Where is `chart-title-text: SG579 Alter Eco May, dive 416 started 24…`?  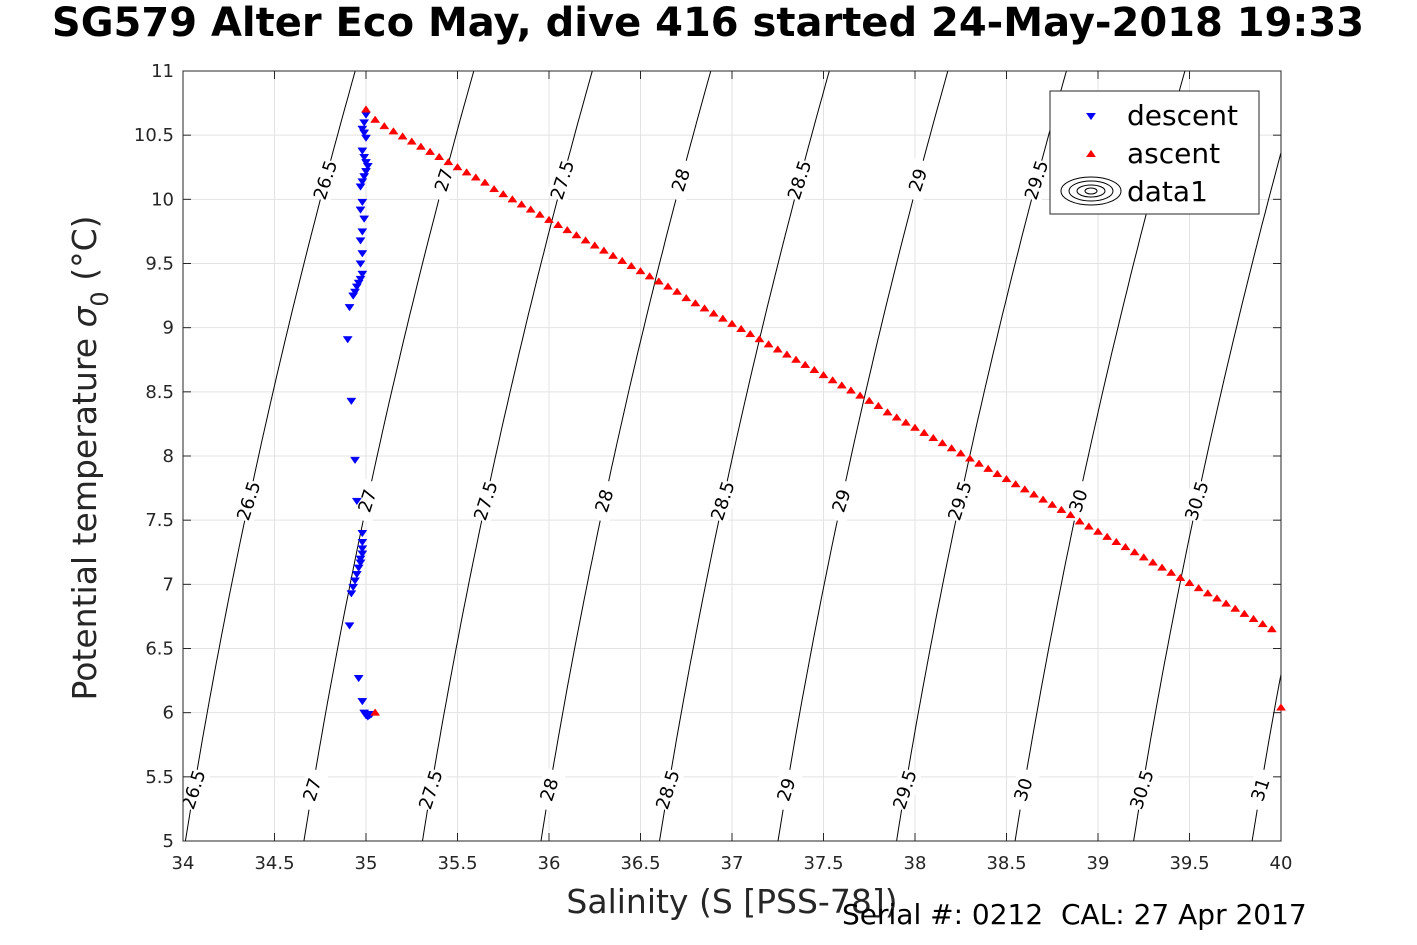 chart-title-text: SG579 Alter Eco May, dive 416 started 24… is located at coordinates (708, 23).